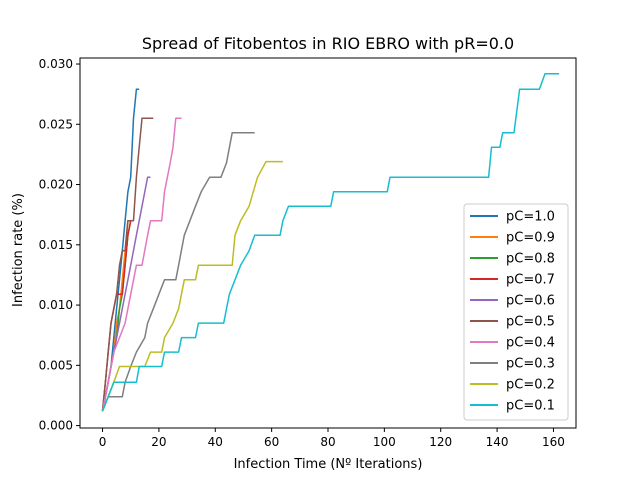 The height and width of the screenshot is (484, 640). I want to click on x-tick-label: 60, so click(271, 442).